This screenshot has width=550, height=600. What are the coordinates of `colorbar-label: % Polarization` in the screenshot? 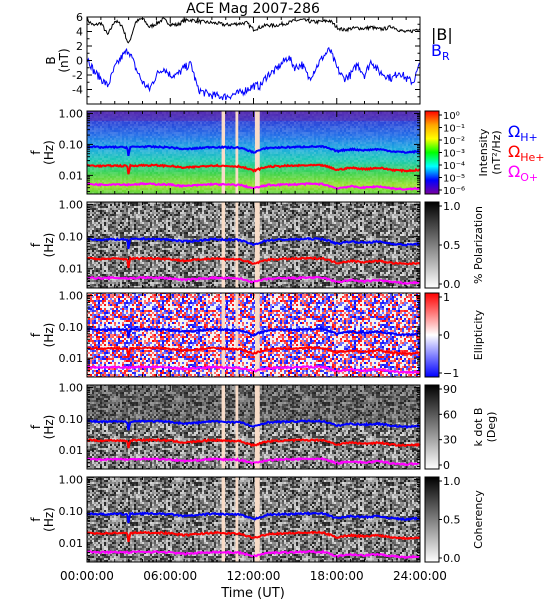 It's located at (478, 245).